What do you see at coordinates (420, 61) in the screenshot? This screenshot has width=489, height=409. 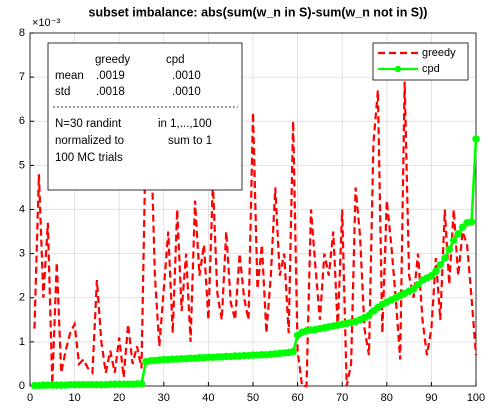 I see `legend-box` at bounding box center [420, 61].